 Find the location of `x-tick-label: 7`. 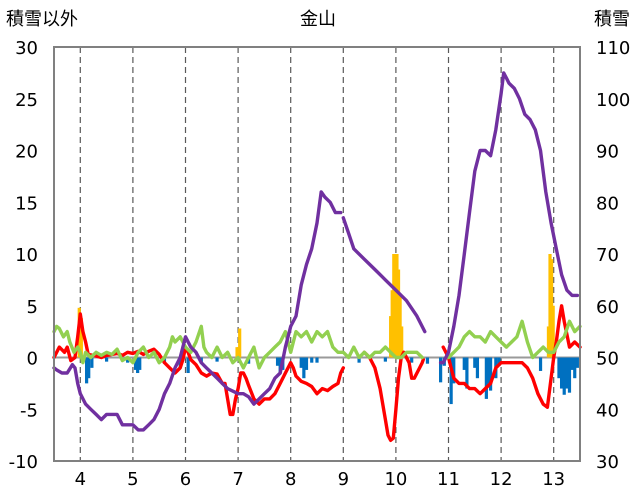

x-tick-label: 7 is located at coordinates (237, 479).